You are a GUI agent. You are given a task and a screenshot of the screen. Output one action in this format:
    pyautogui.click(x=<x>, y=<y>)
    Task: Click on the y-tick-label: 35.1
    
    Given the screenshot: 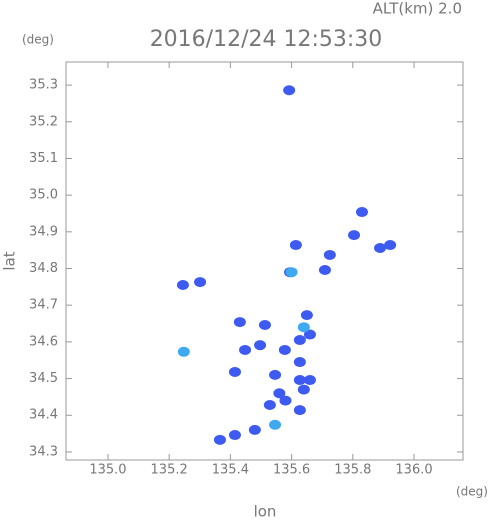 What is the action you would take?
    pyautogui.click(x=43, y=158)
    